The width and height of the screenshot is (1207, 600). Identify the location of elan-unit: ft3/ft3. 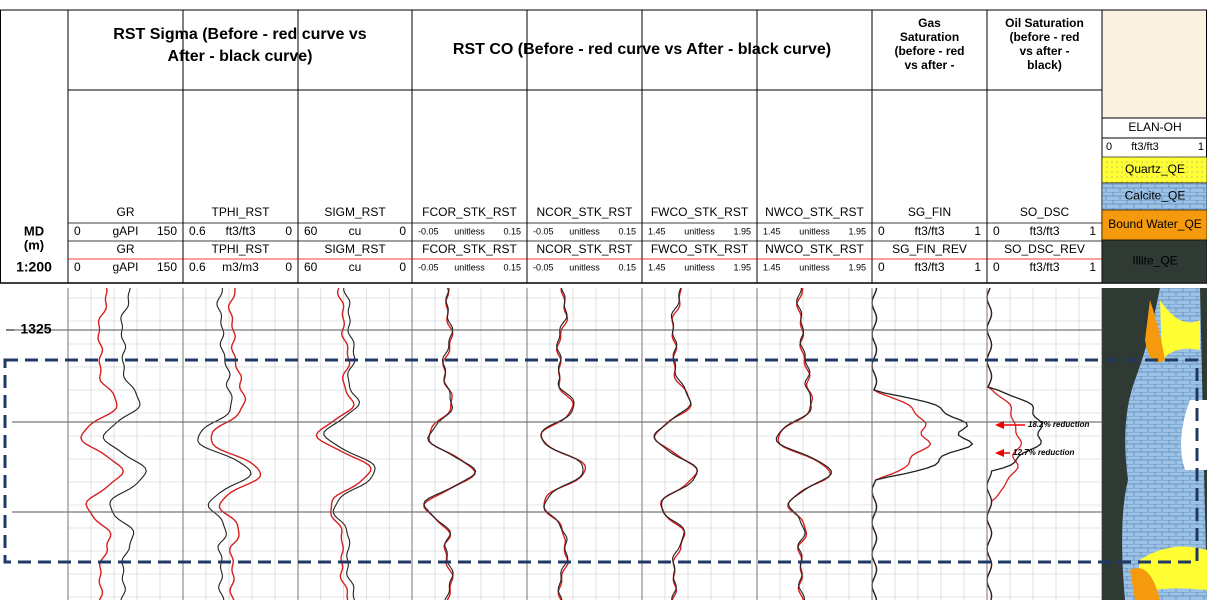
(1145, 147).